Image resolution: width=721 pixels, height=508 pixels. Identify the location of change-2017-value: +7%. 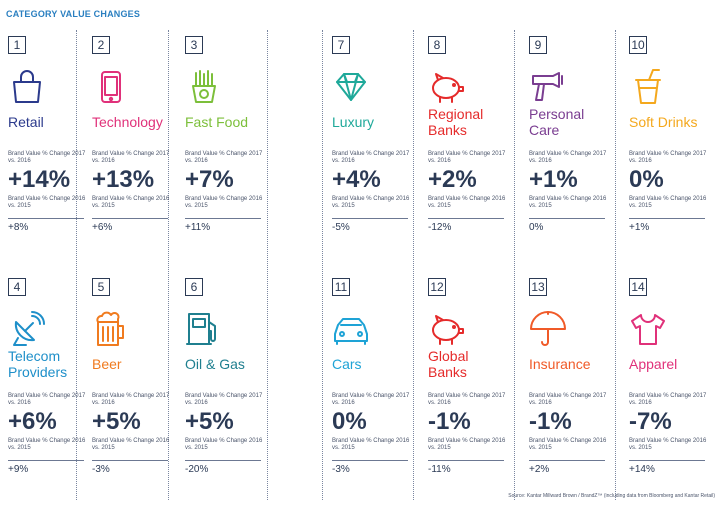
(209, 179).